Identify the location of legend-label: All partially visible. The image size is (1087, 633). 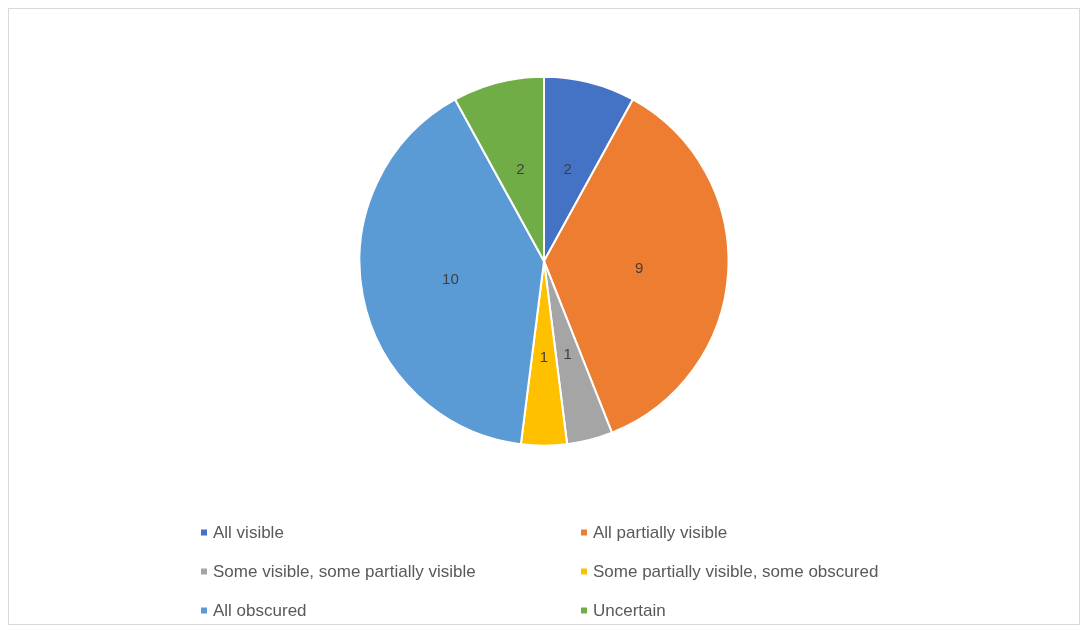
(660, 532).